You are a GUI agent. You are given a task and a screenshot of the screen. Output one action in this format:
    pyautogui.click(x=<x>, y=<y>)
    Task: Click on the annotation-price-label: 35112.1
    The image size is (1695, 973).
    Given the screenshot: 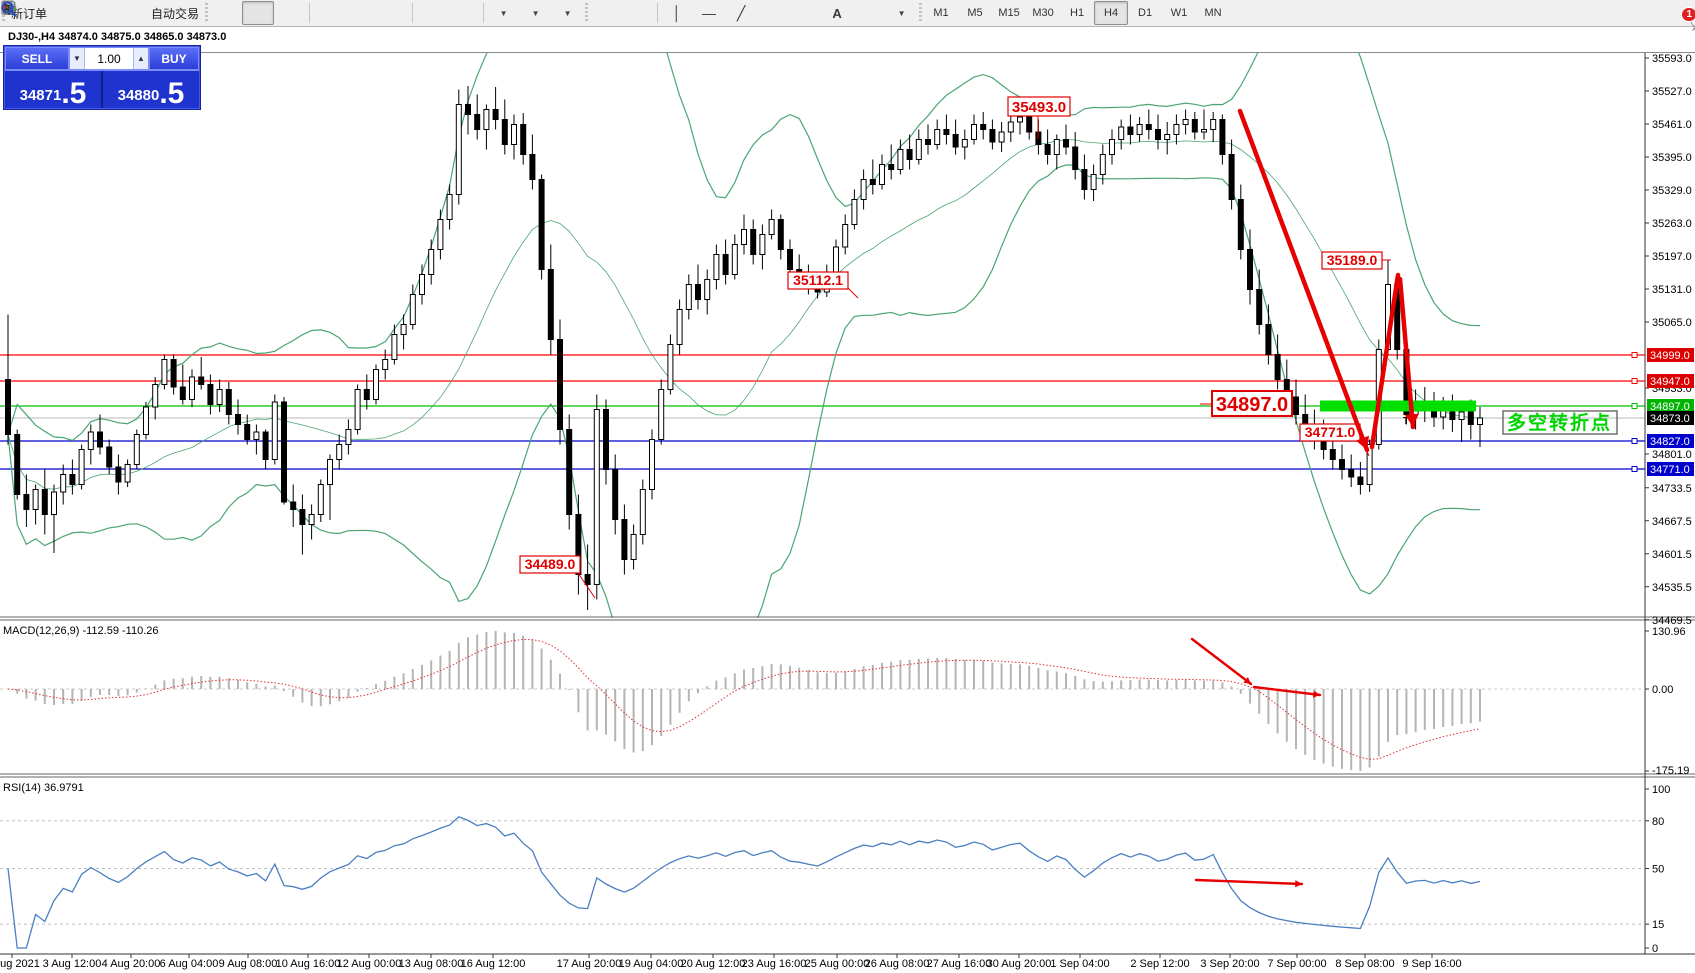 What is the action you would take?
    pyautogui.click(x=823, y=285)
    